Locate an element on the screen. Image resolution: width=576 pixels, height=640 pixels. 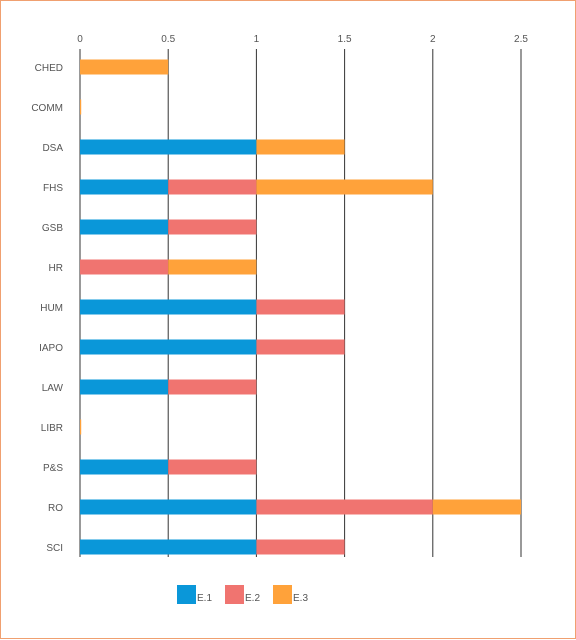
bar-segment-e3-fhs is located at coordinates (344, 187).